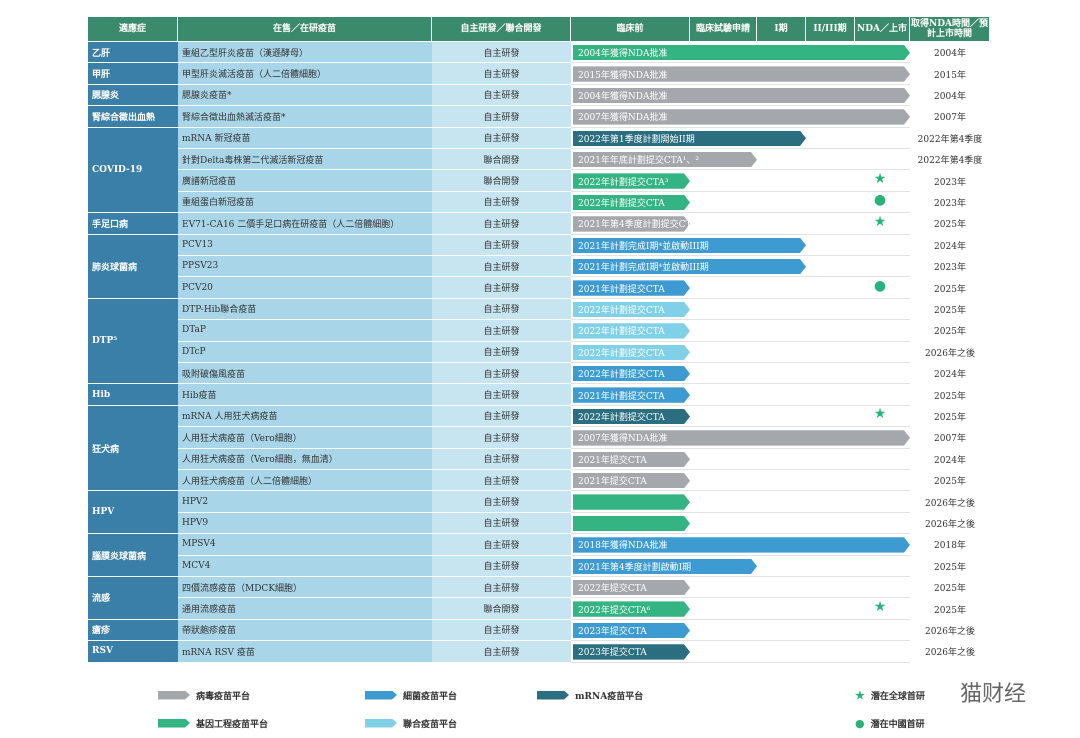  I want to click on indication-cell: Hib, so click(133, 395).